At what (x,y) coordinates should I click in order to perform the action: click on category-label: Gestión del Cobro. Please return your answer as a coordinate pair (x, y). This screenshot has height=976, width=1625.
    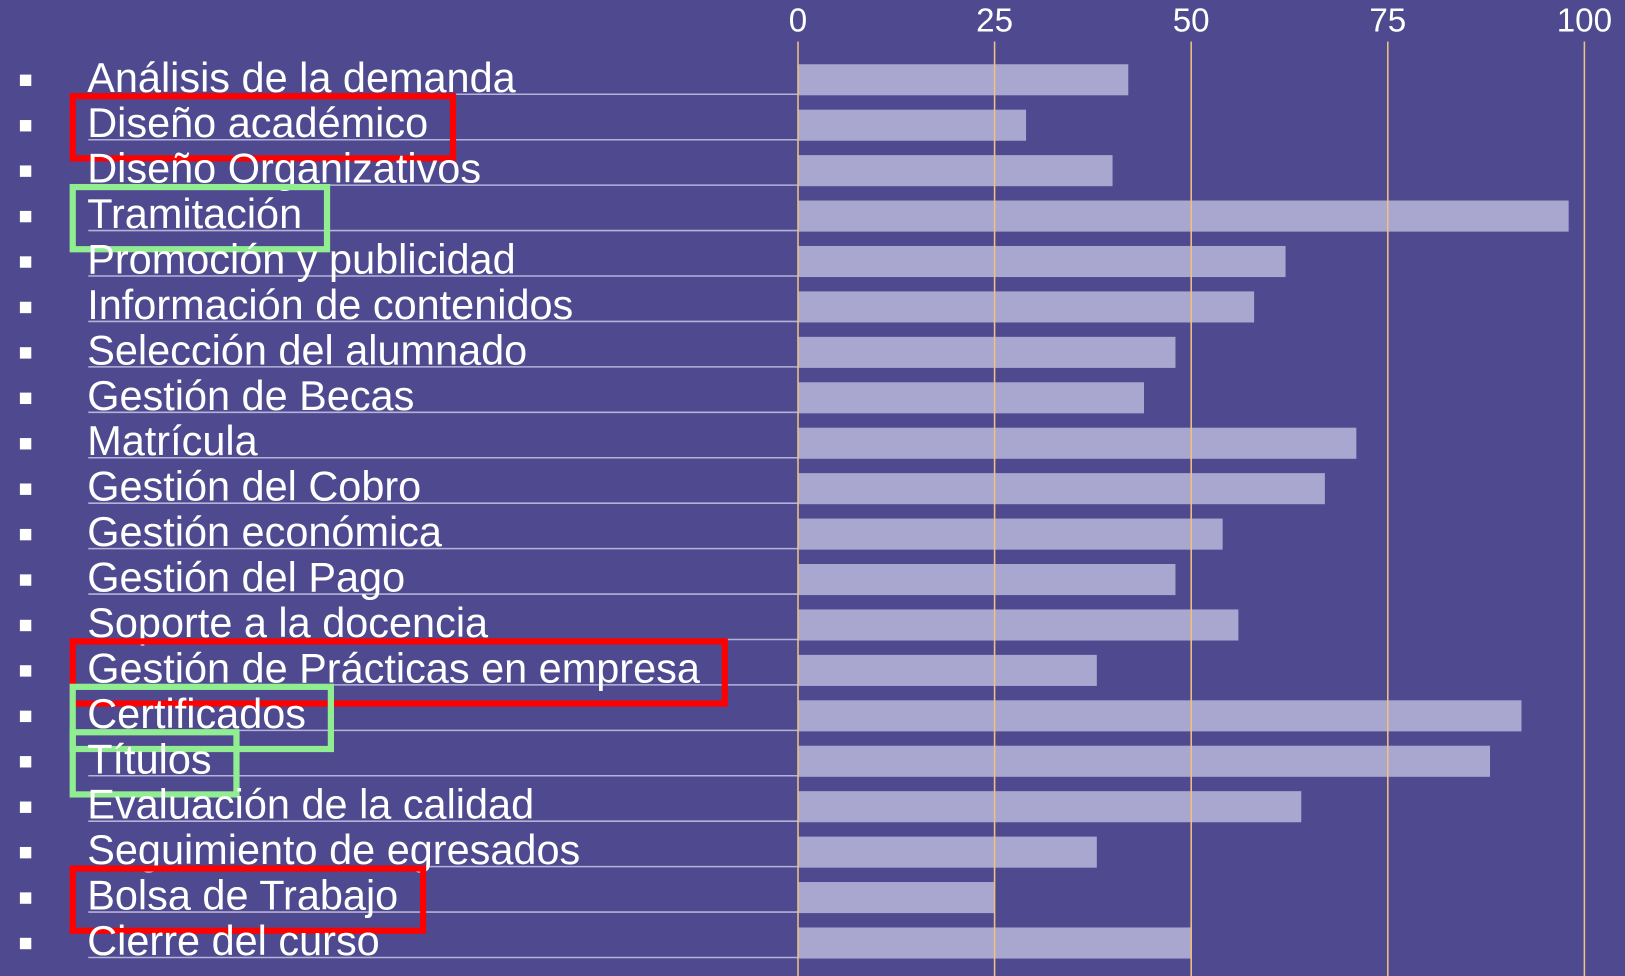
    Looking at the image, I should click on (254, 486).